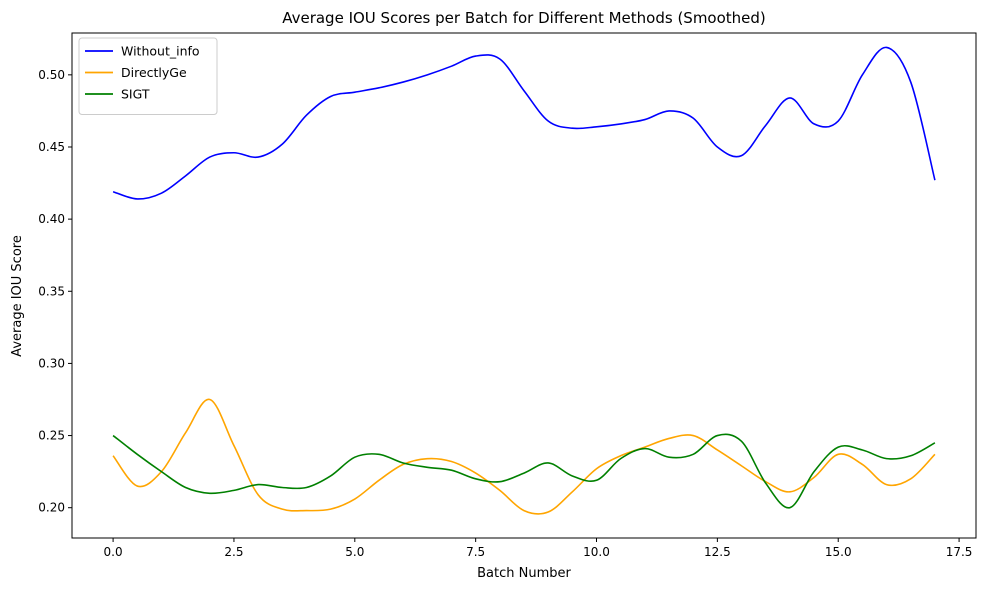 The width and height of the screenshot is (989, 590). What do you see at coordinates (524, 471) in the screenshot?
I see `series-line-sigt` at bounding box center [524, 471].